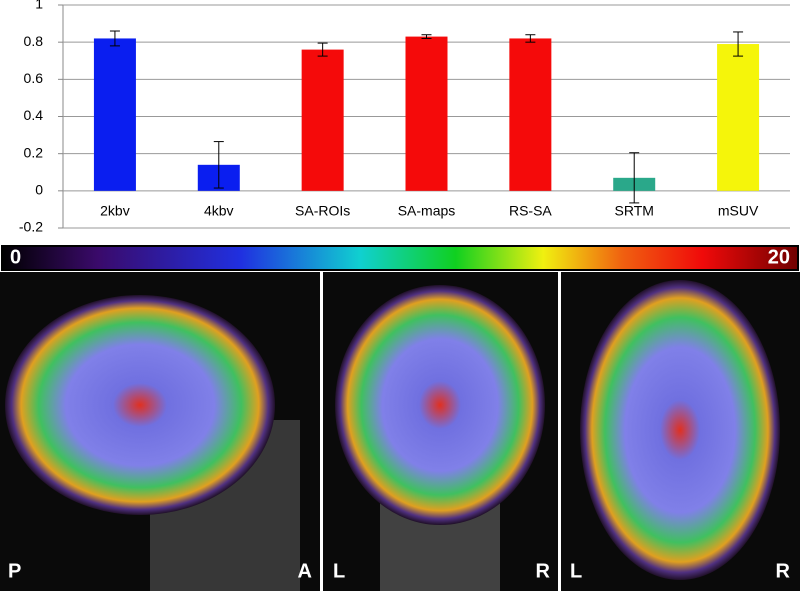 The width and height of the screenshot is (800, 591). Describe the element at coordinates (115, 211) in the screenshot. I see `x-tick-label: 2kbv` at that location.